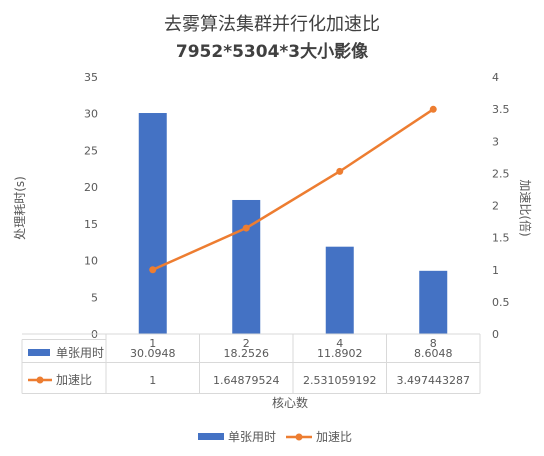  Describe the element at coordinates (501, 173) in the screenshot. I see `y-right-tick-label: 2.5` at that location.